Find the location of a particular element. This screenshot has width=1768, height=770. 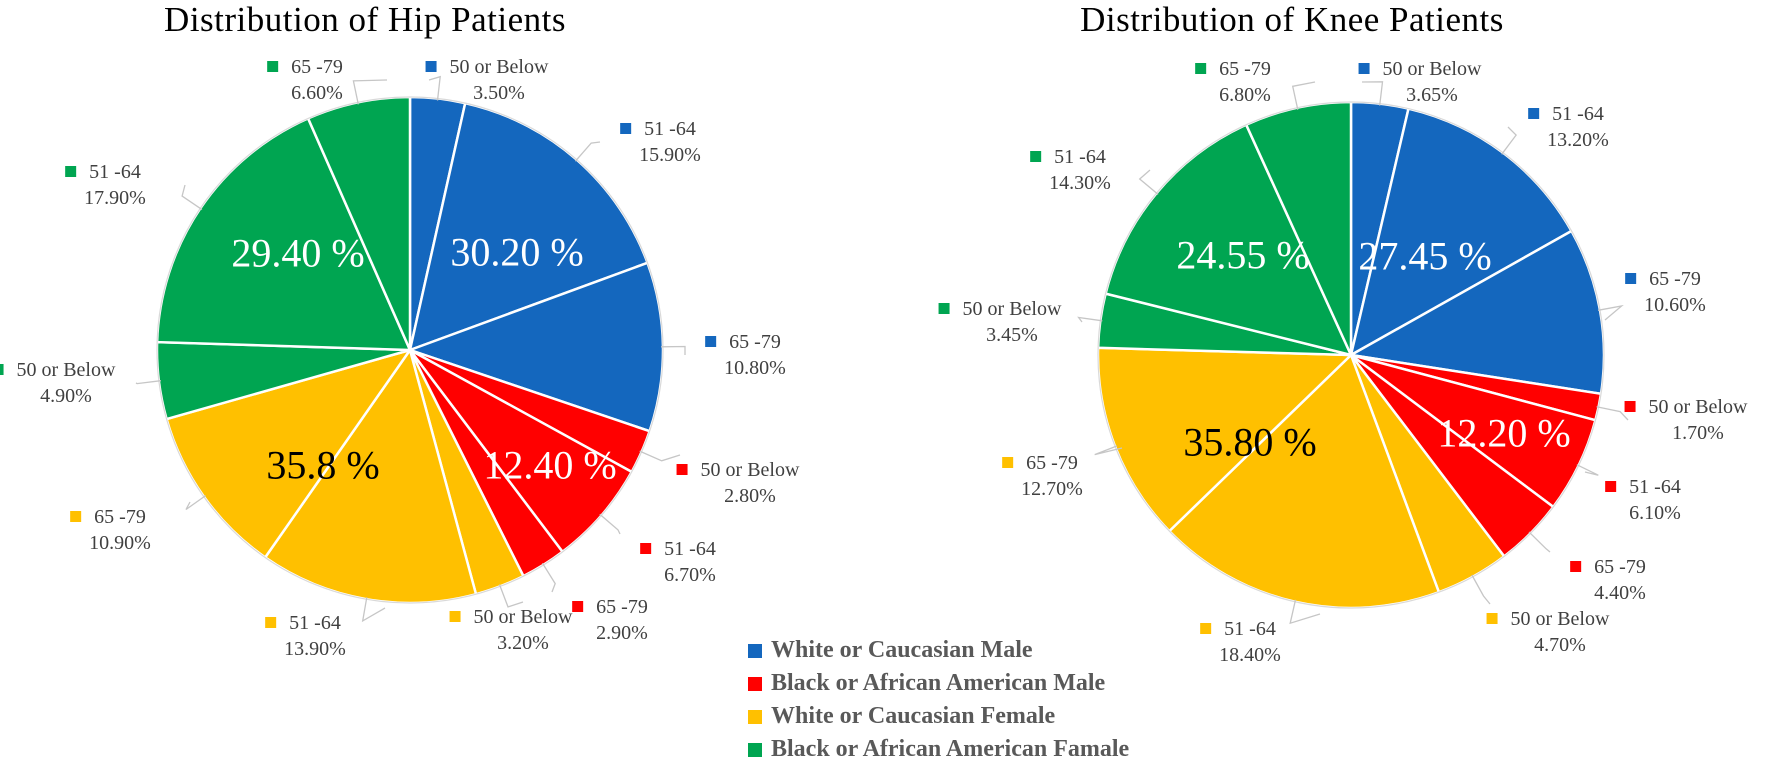

legend-item-label: Black or African American Male is located at coordinates (938, 683).